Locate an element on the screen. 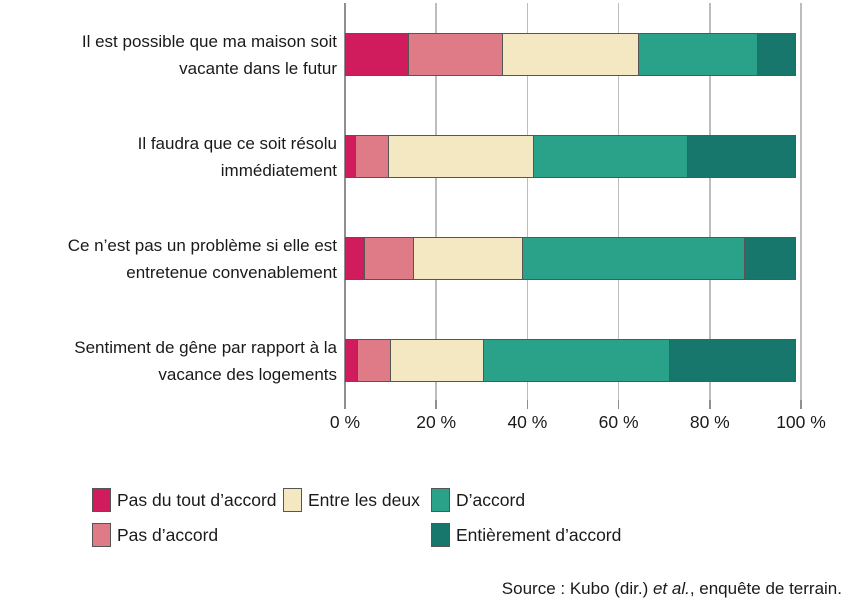 Image resolution: width=850 pixels, height=607 pixels. legend-label: Entièrement d’accord is located at coordinates (539, 534).